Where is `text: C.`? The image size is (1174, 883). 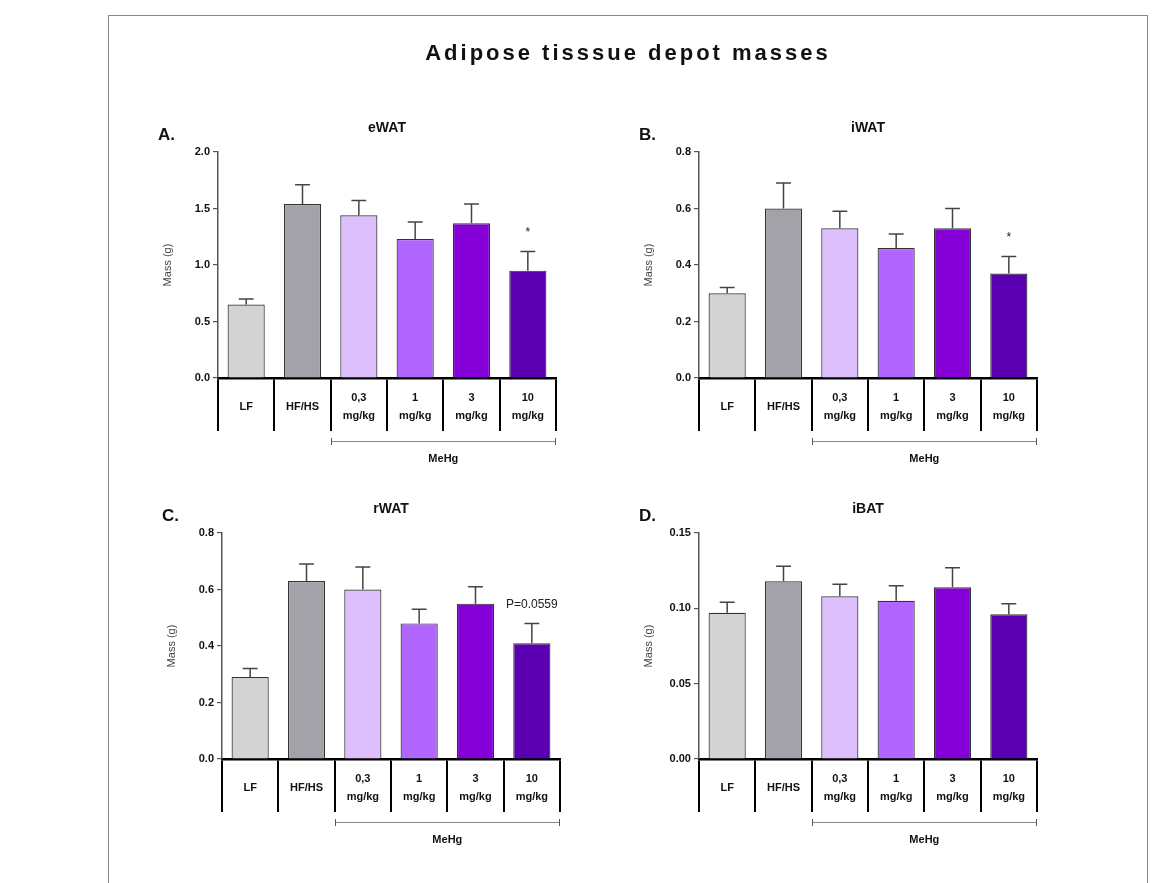
text: C. is located at coordinates (170, 515).